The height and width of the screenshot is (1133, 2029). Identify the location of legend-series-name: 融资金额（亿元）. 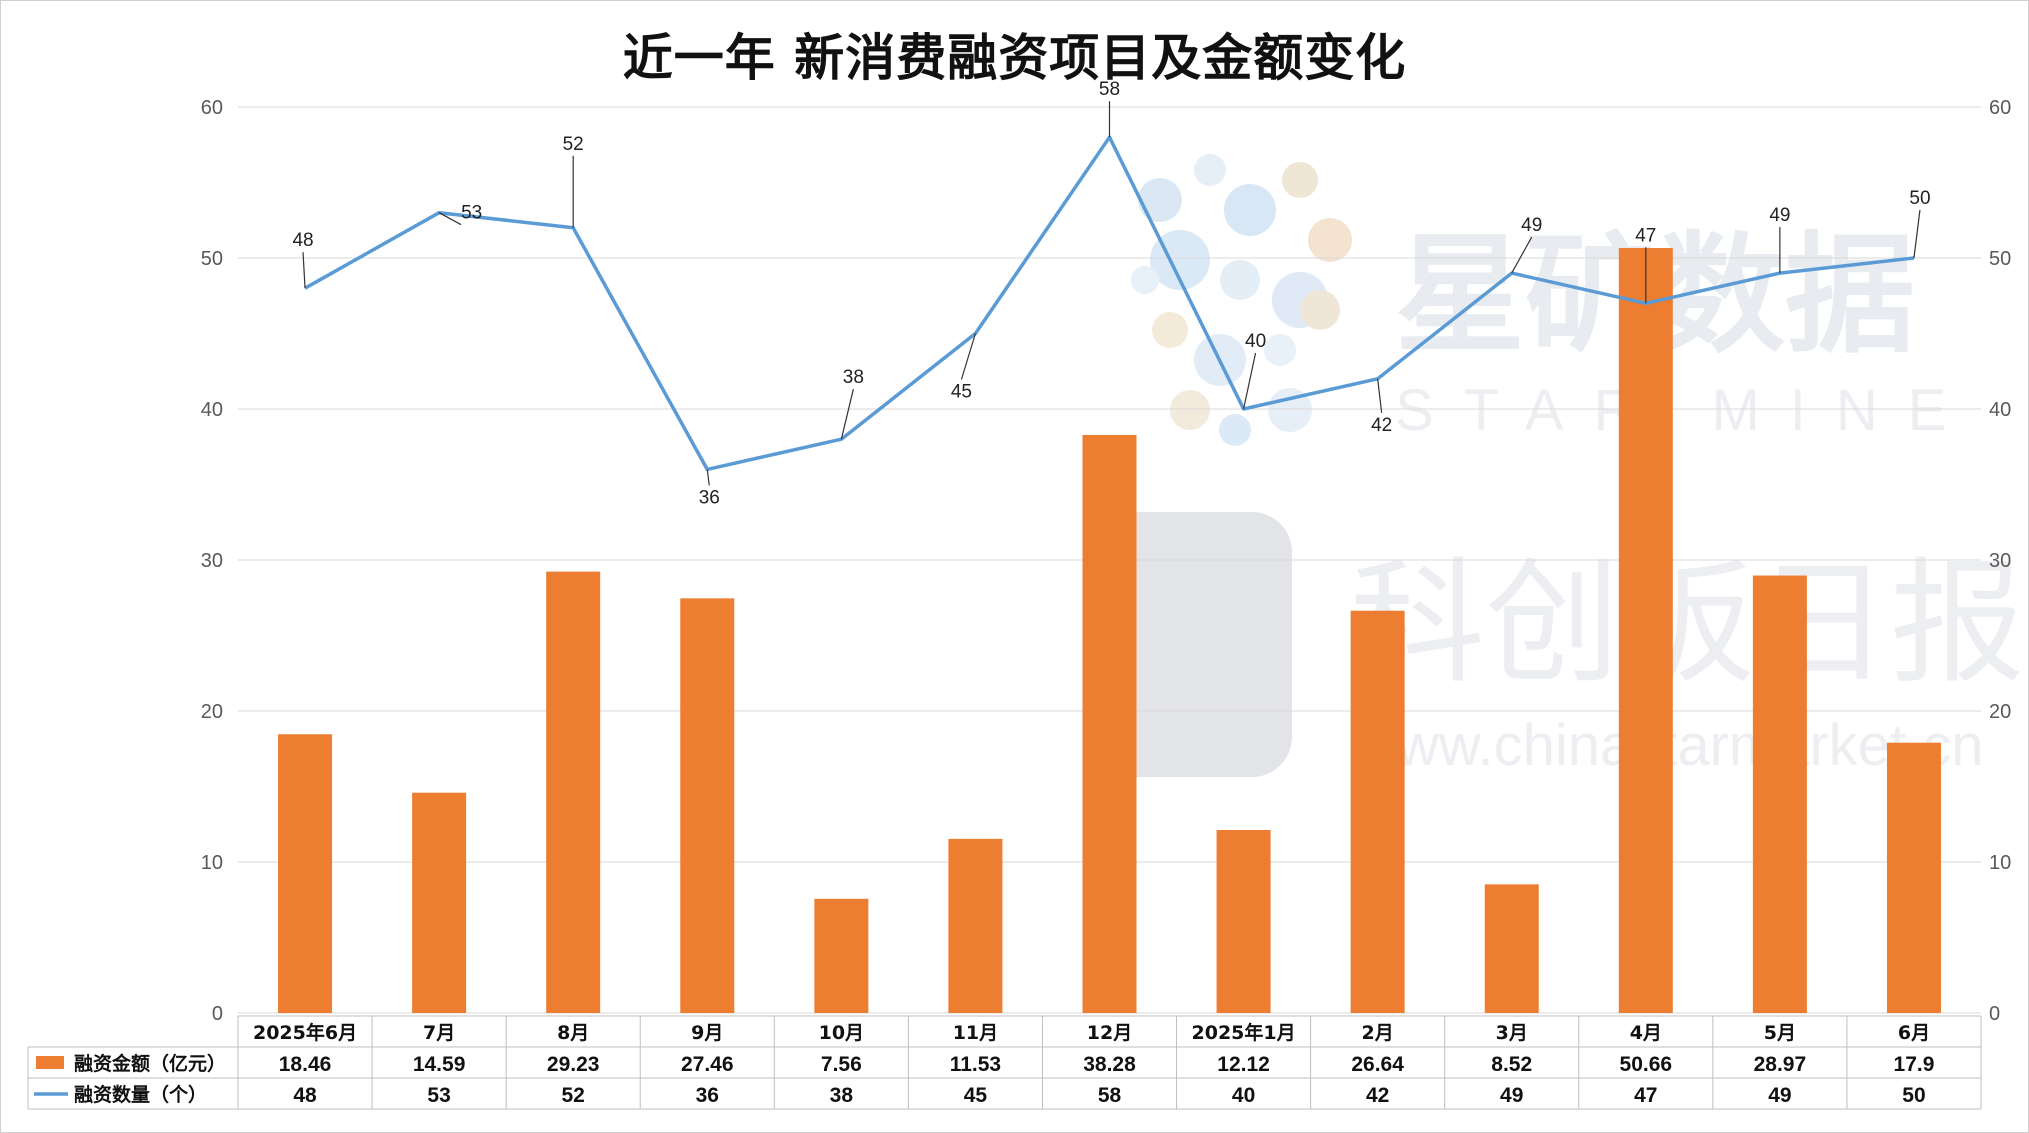
(150, 1063).